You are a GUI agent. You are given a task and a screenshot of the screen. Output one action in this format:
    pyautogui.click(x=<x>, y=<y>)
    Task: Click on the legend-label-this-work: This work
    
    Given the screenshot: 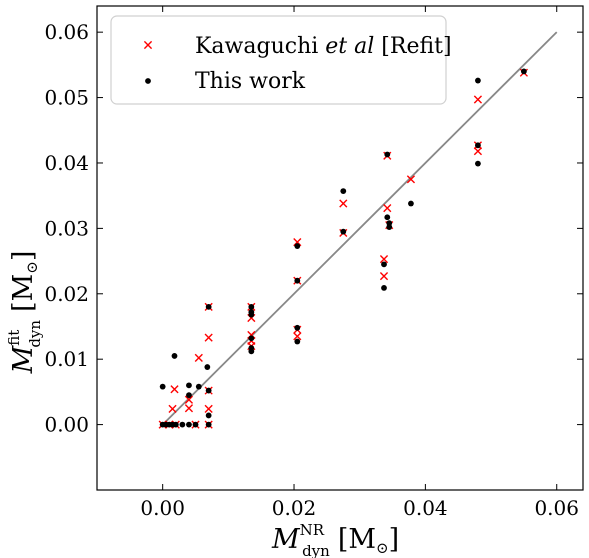 What is the action you would take?
    pyautogui.click(x=250, y=81)
    